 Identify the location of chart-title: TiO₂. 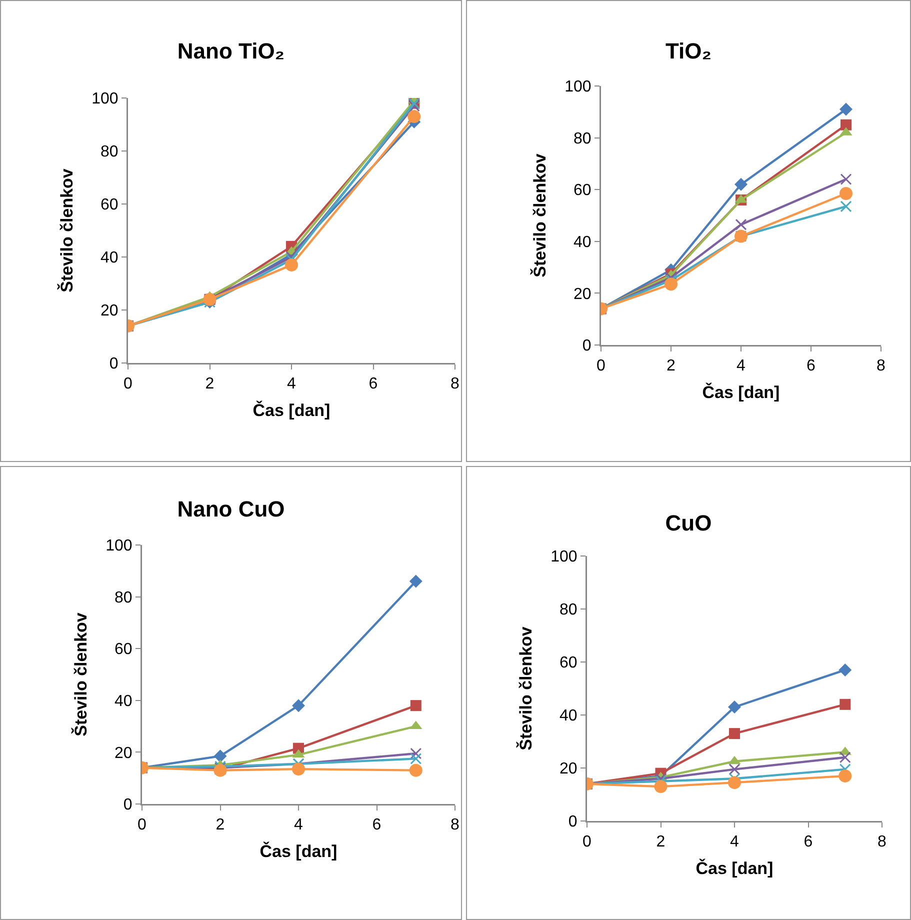
(688, 51).